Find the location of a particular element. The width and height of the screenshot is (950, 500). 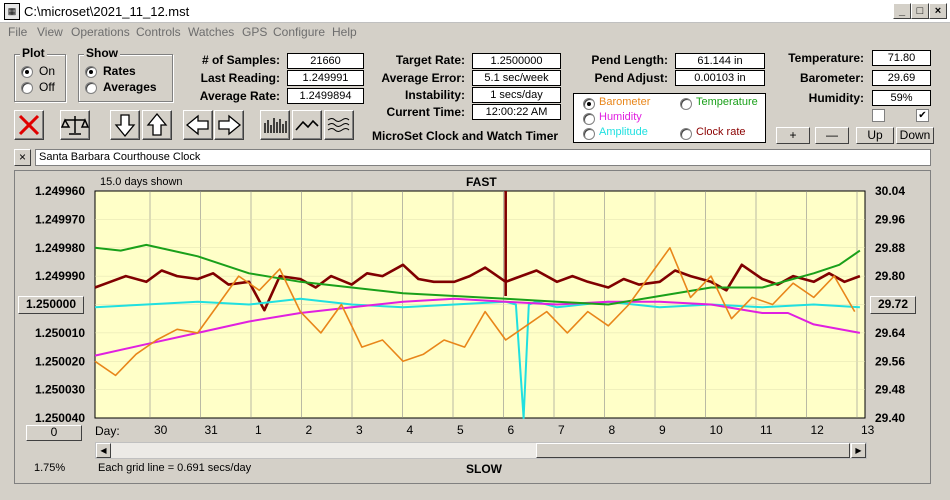

x-tick-label: 4 is located at coordinates (410, 430).